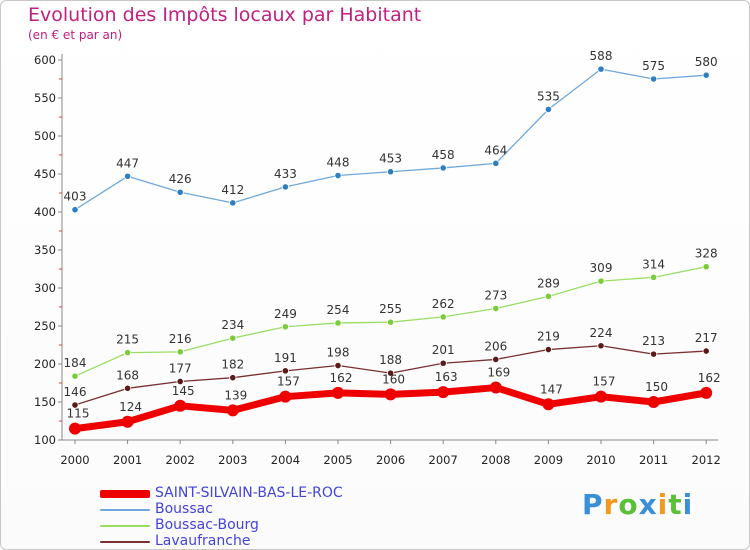  Describe the element at coordinates (285, 358) in the screenshot. I see `data-label: 191` at that location.